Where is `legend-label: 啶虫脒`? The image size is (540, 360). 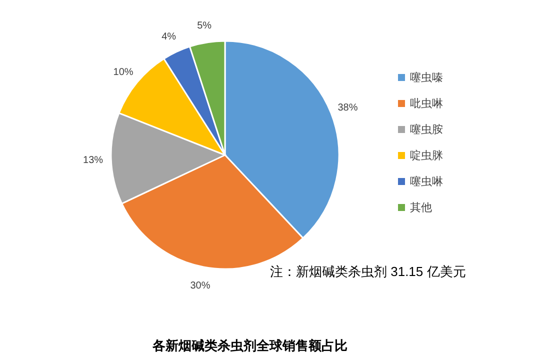
legend-label: 啶虫脒 is located at coordinates (426, 155).